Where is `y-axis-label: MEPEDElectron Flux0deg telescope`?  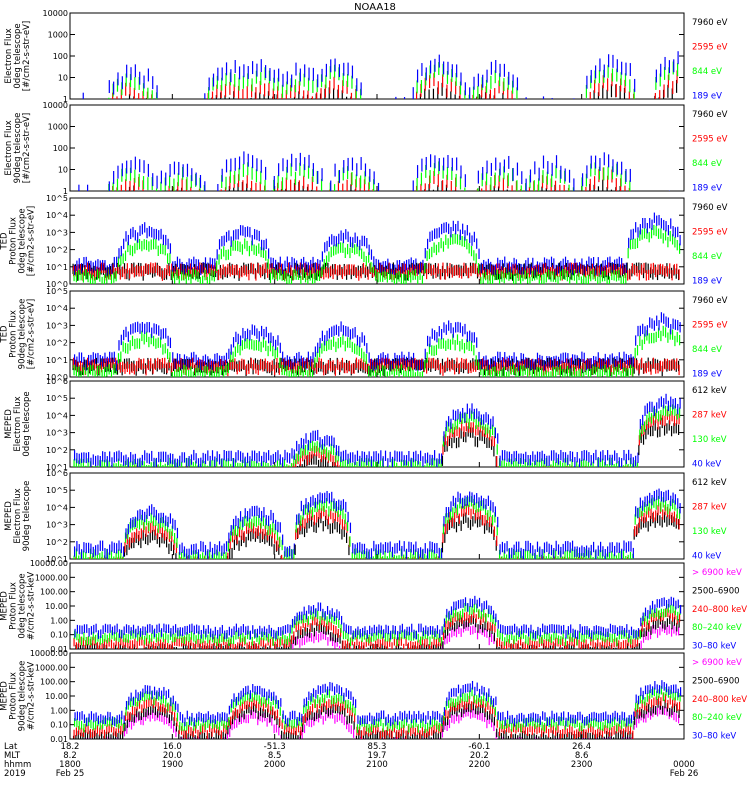 y-axis-label: MEPEDElectron Flux0deg telescope is located at coordinates (18, 423).